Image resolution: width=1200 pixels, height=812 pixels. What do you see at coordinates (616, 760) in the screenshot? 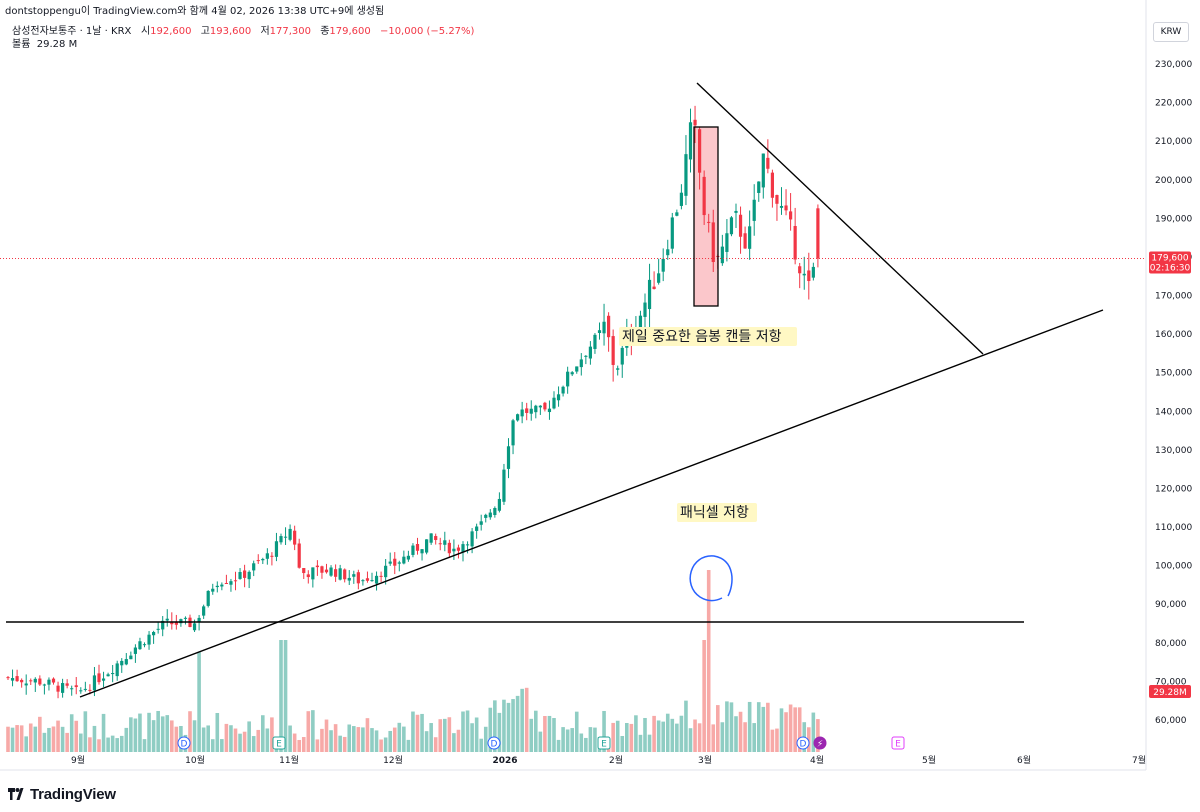
I see `x-tick-label: 2월` at bounding box center [616, 760].